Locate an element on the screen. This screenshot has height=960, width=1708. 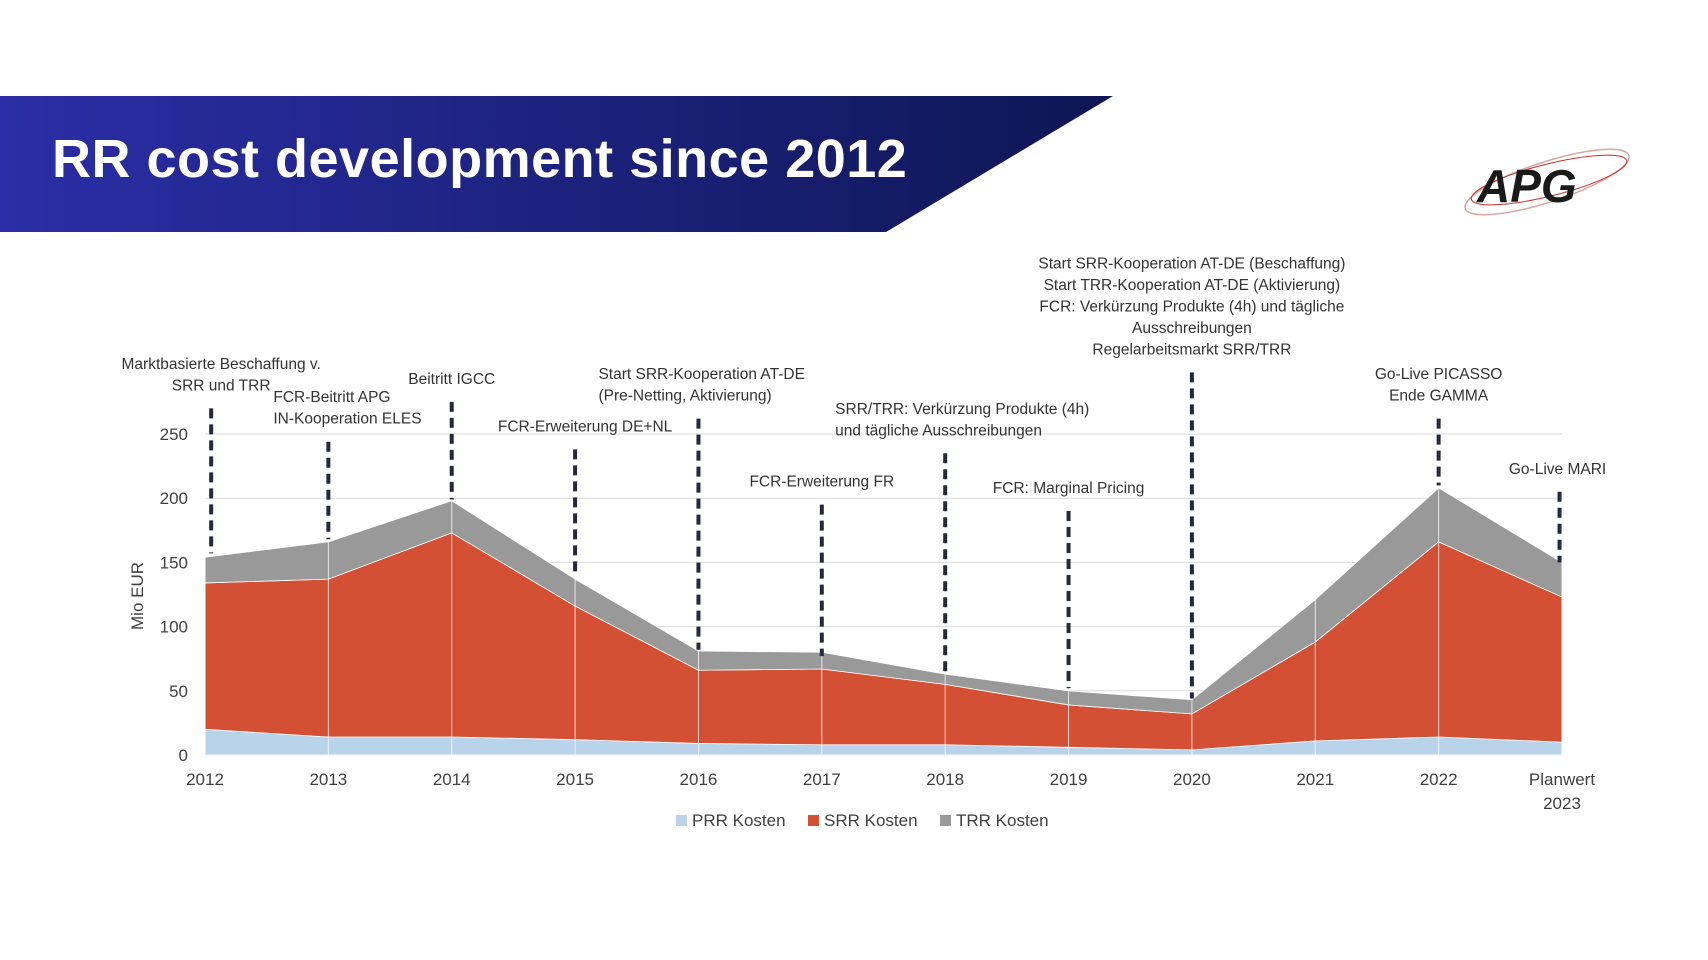
annotation-label: FCR-Erweiterung DE+NL is located at coordinates (585, 426).